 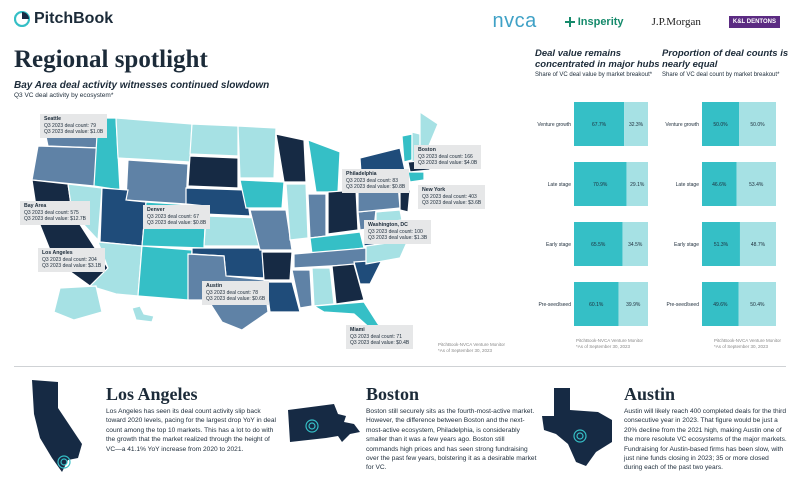 What do you see at coordinates (407, 148) in the screenshot?
I see `state-vermont` at bounding box center [407, 148].